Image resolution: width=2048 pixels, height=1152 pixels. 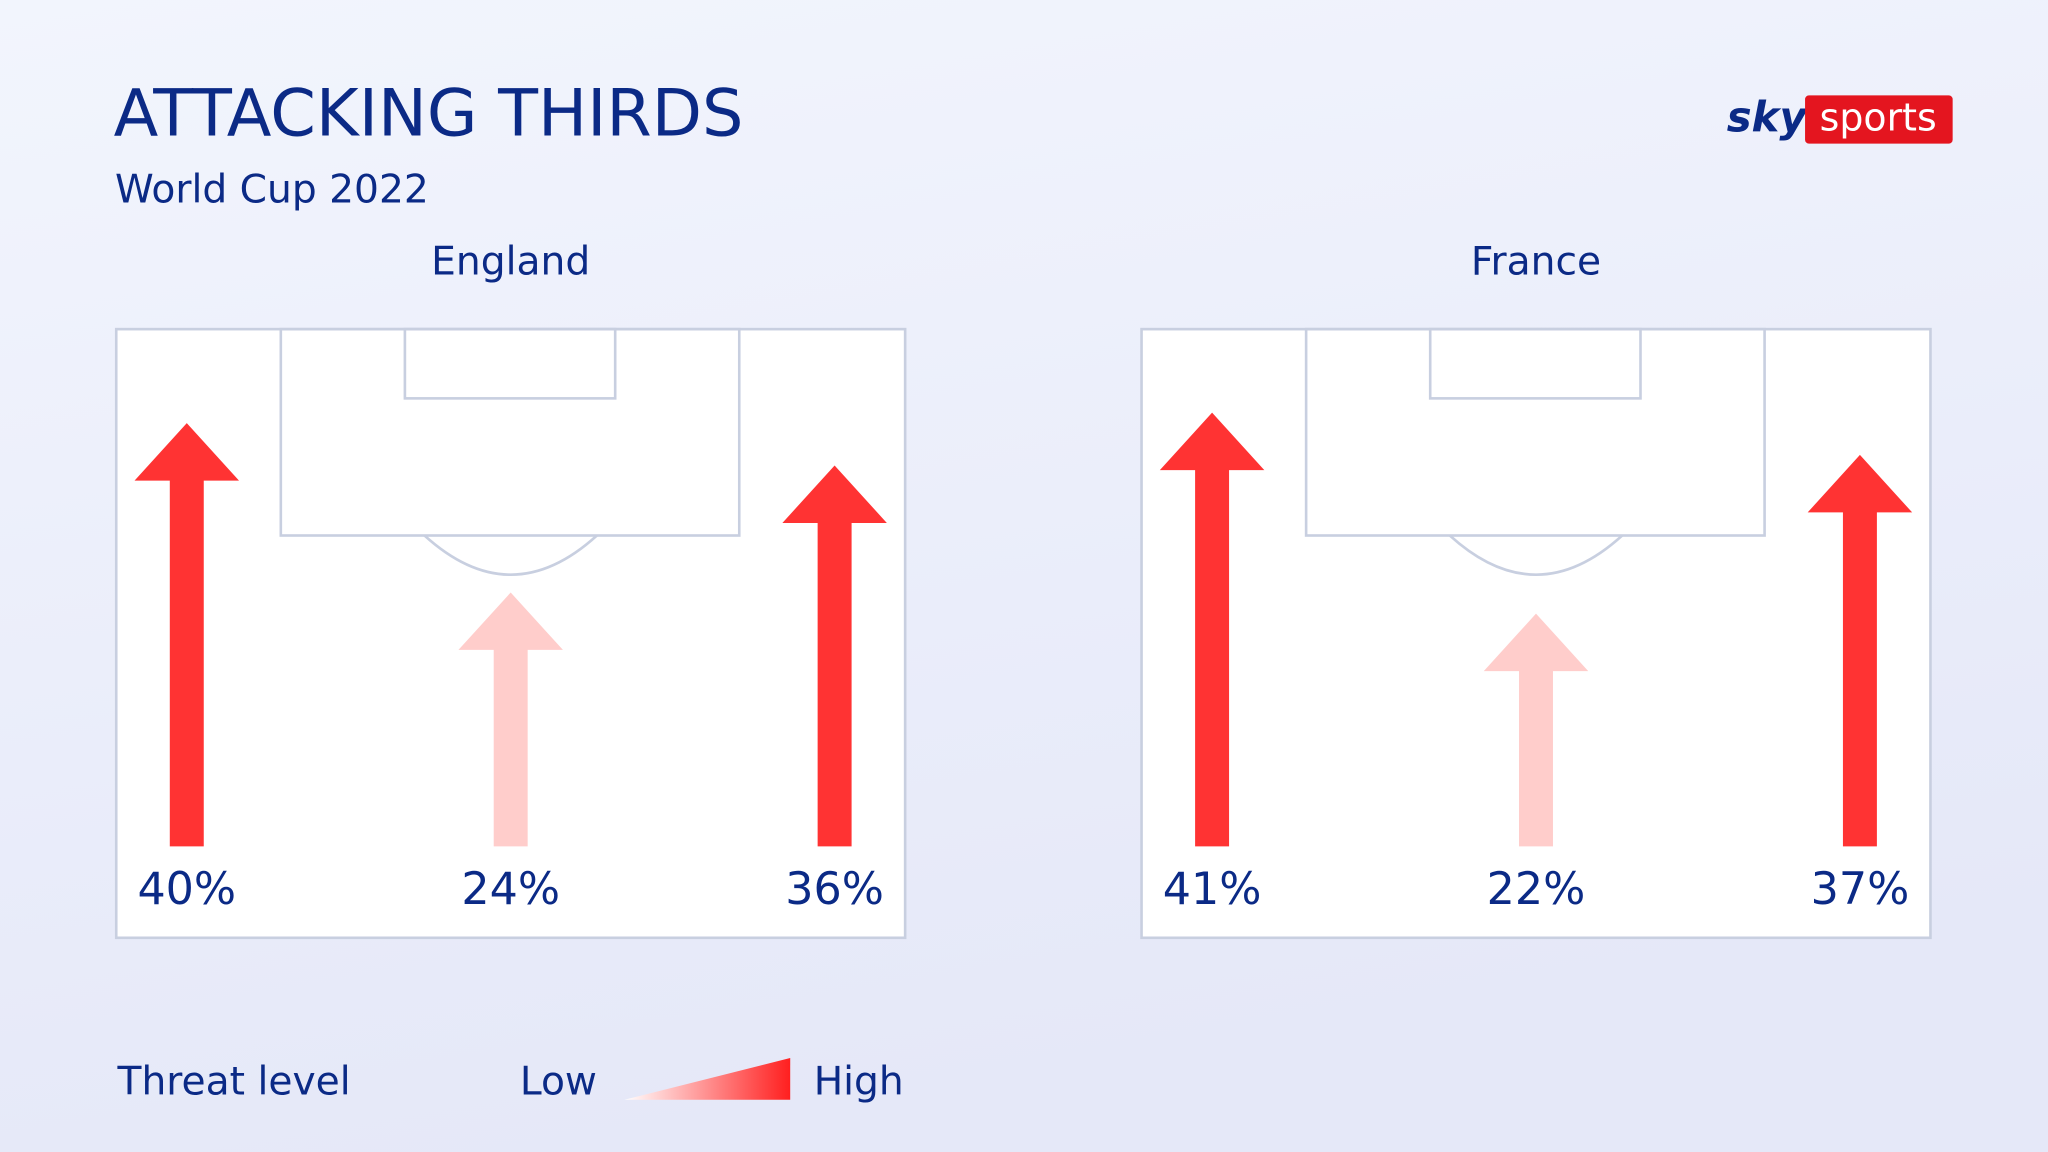 What do you see at coordinates (429, 114) in the screenshot?
I see `title: ATTACKING THIRDS` at bounding box center [429, 114].